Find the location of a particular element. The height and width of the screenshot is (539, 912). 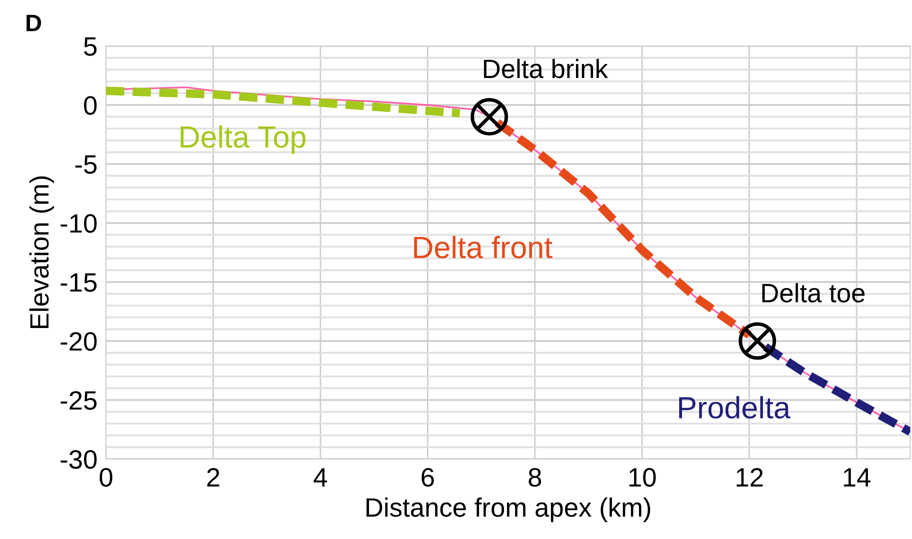

x-tick-label: 2 is located at coordinates (213, 477).